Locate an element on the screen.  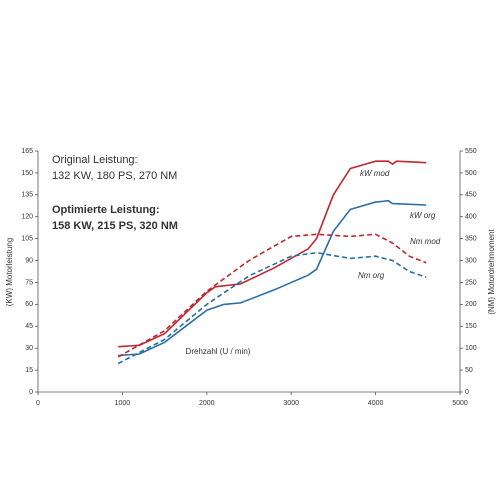
y2-tick-label: 0 is located at coordinates (467, 392).